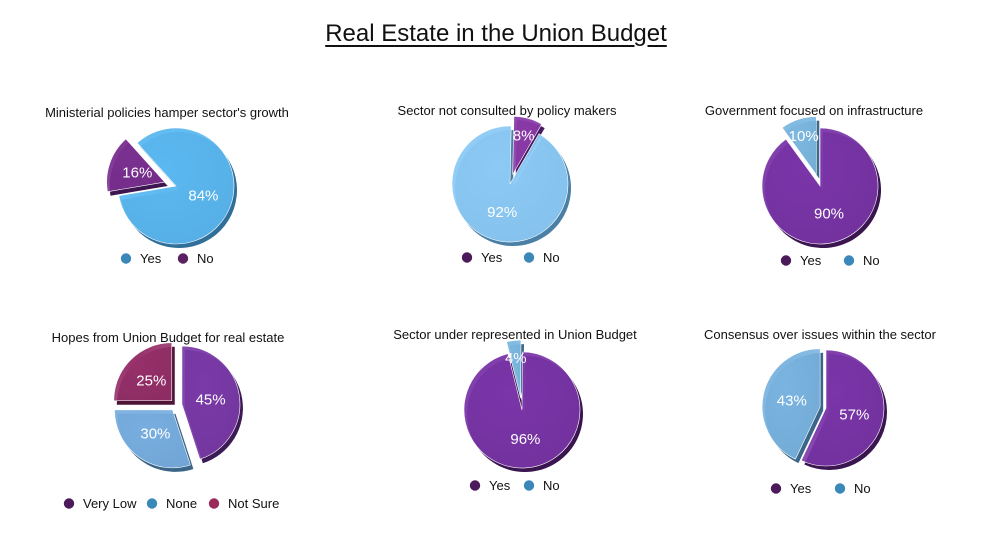 This screenshot has height=560, width=992. I want to click on page-title: Real Estate in the Union Budget, so click(496, 34).